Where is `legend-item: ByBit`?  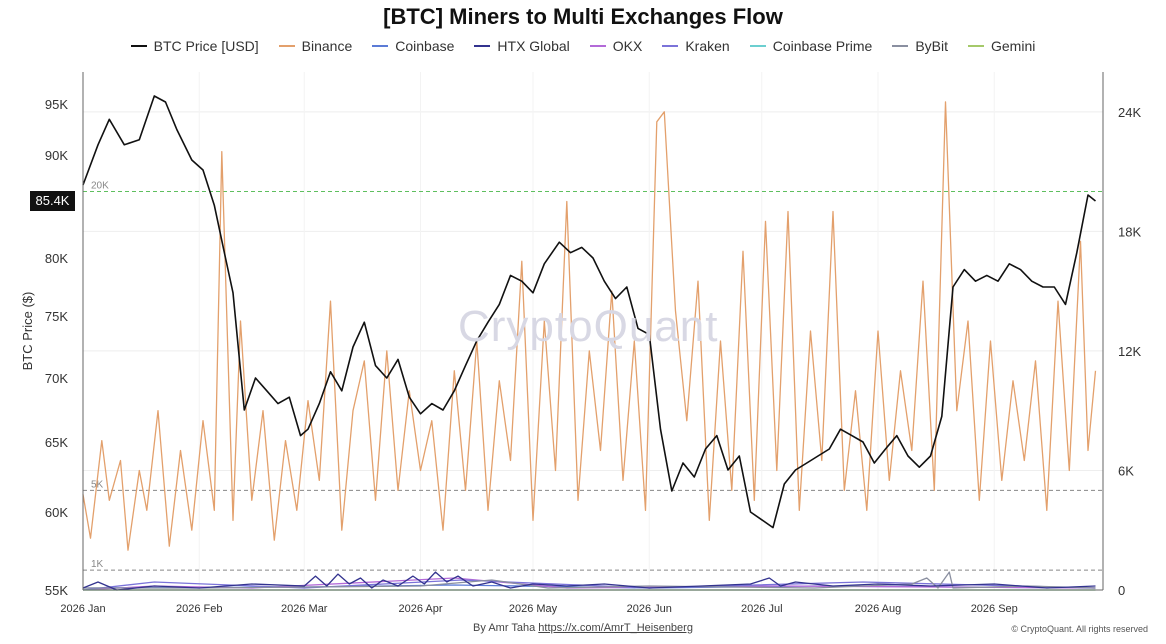 legend-item: ByBit is located at coordinates (920, 46).